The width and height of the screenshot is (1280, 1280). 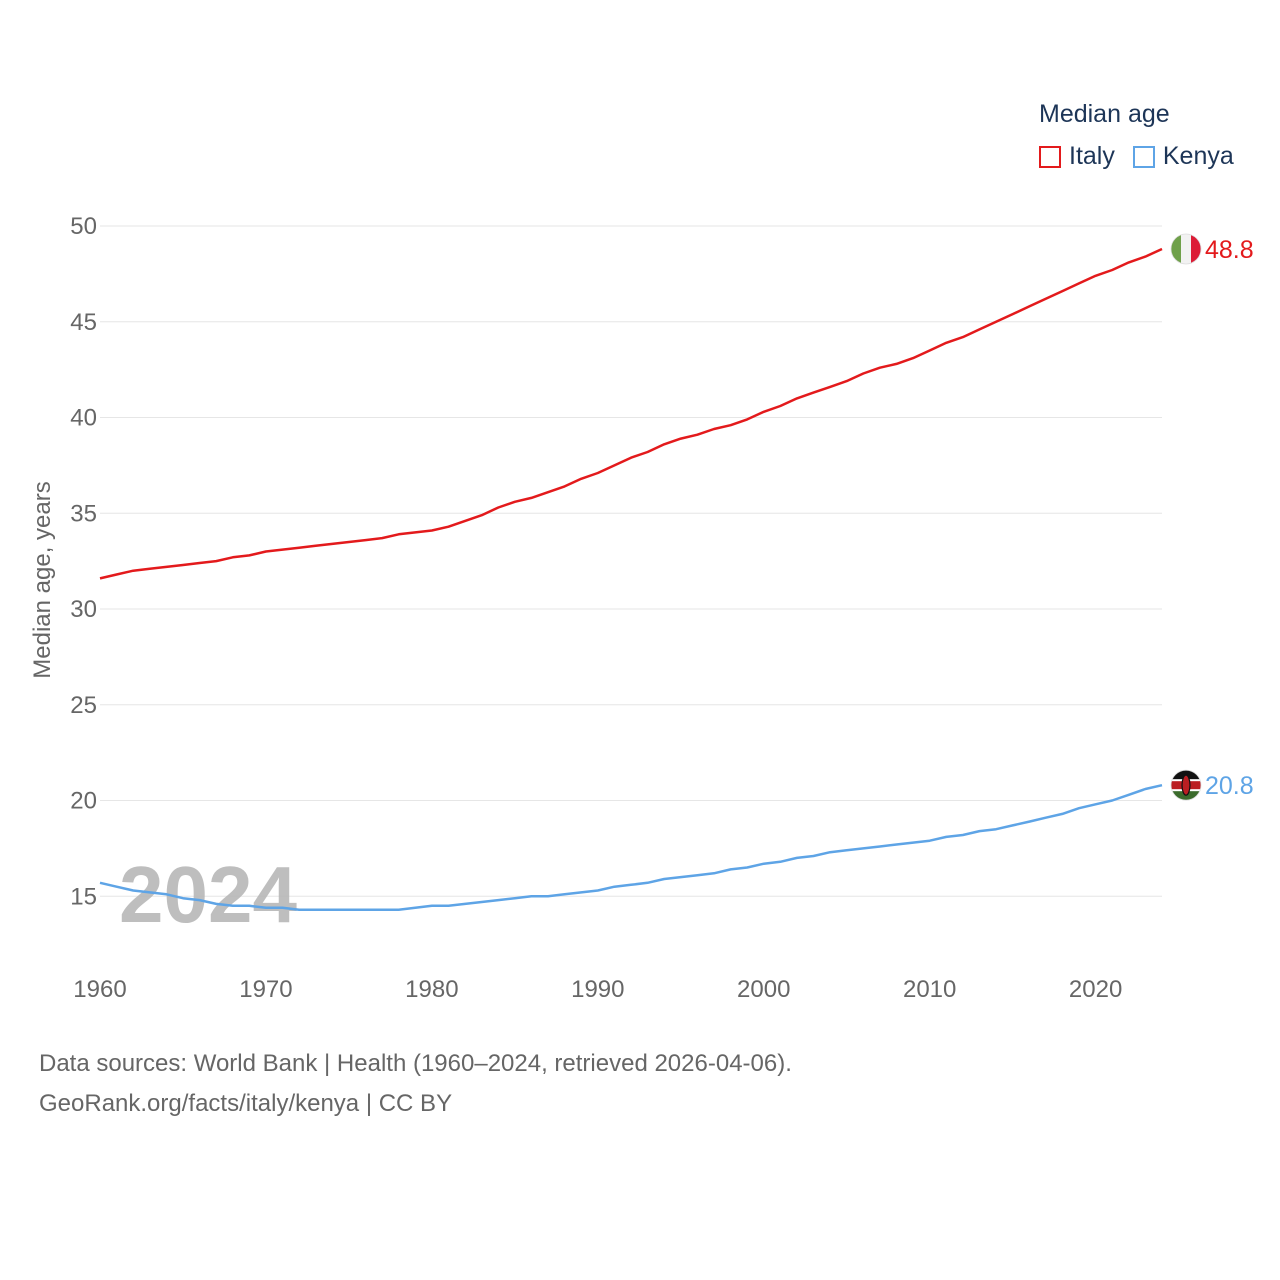 What do you see at coordinates (1050, 156) in the screenshot?
I see `legend-swatch-italy` at bounding box center [1050, 156].